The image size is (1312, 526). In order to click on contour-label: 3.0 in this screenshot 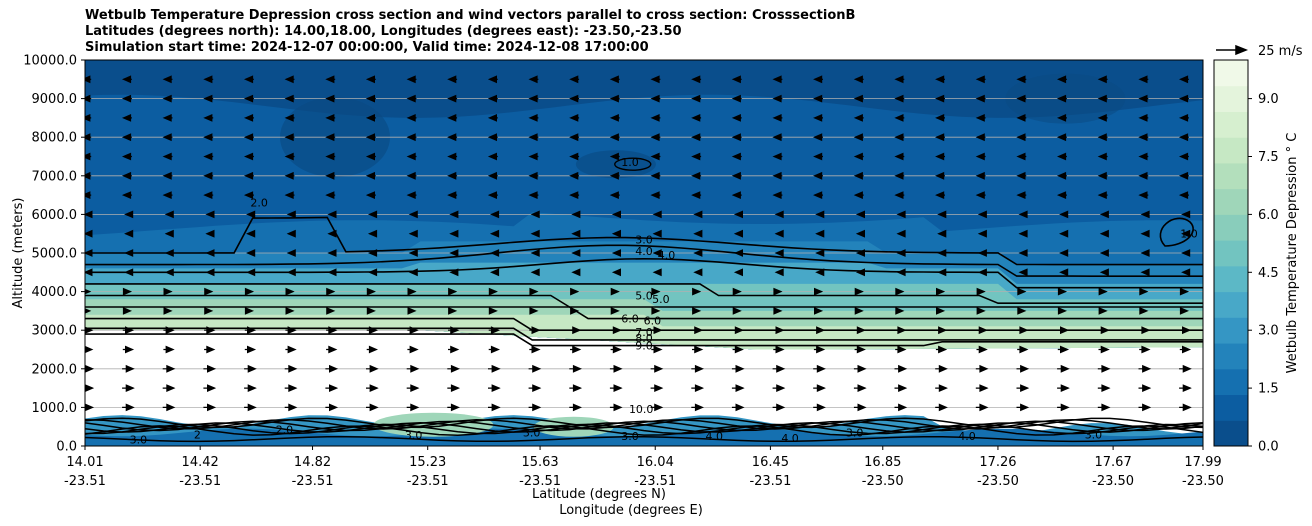, I will do `click(139, 439)`.